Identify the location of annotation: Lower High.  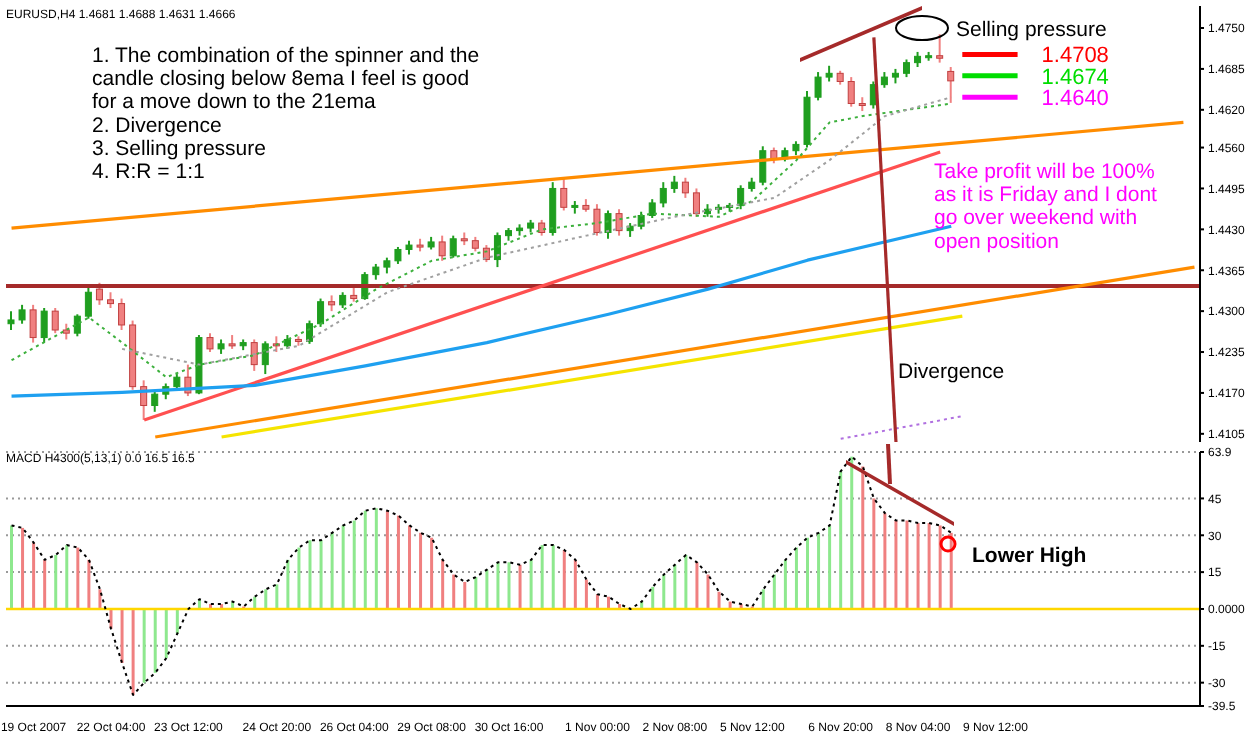
(1029, 556).